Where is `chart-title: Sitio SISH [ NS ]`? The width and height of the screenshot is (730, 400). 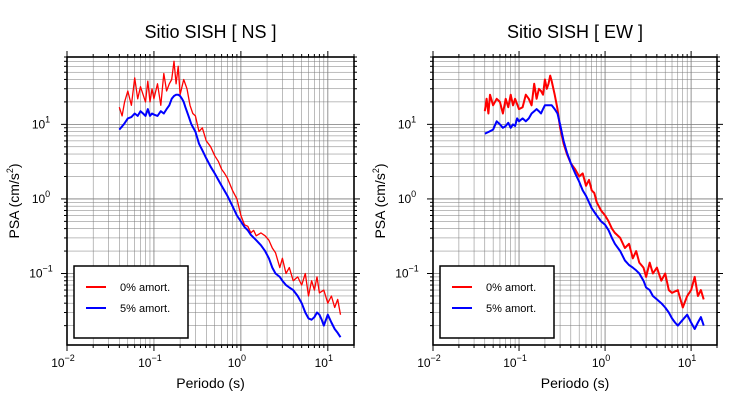 chart-title: Sitio SISH [ NS ] is located at coordinates (210, 32).